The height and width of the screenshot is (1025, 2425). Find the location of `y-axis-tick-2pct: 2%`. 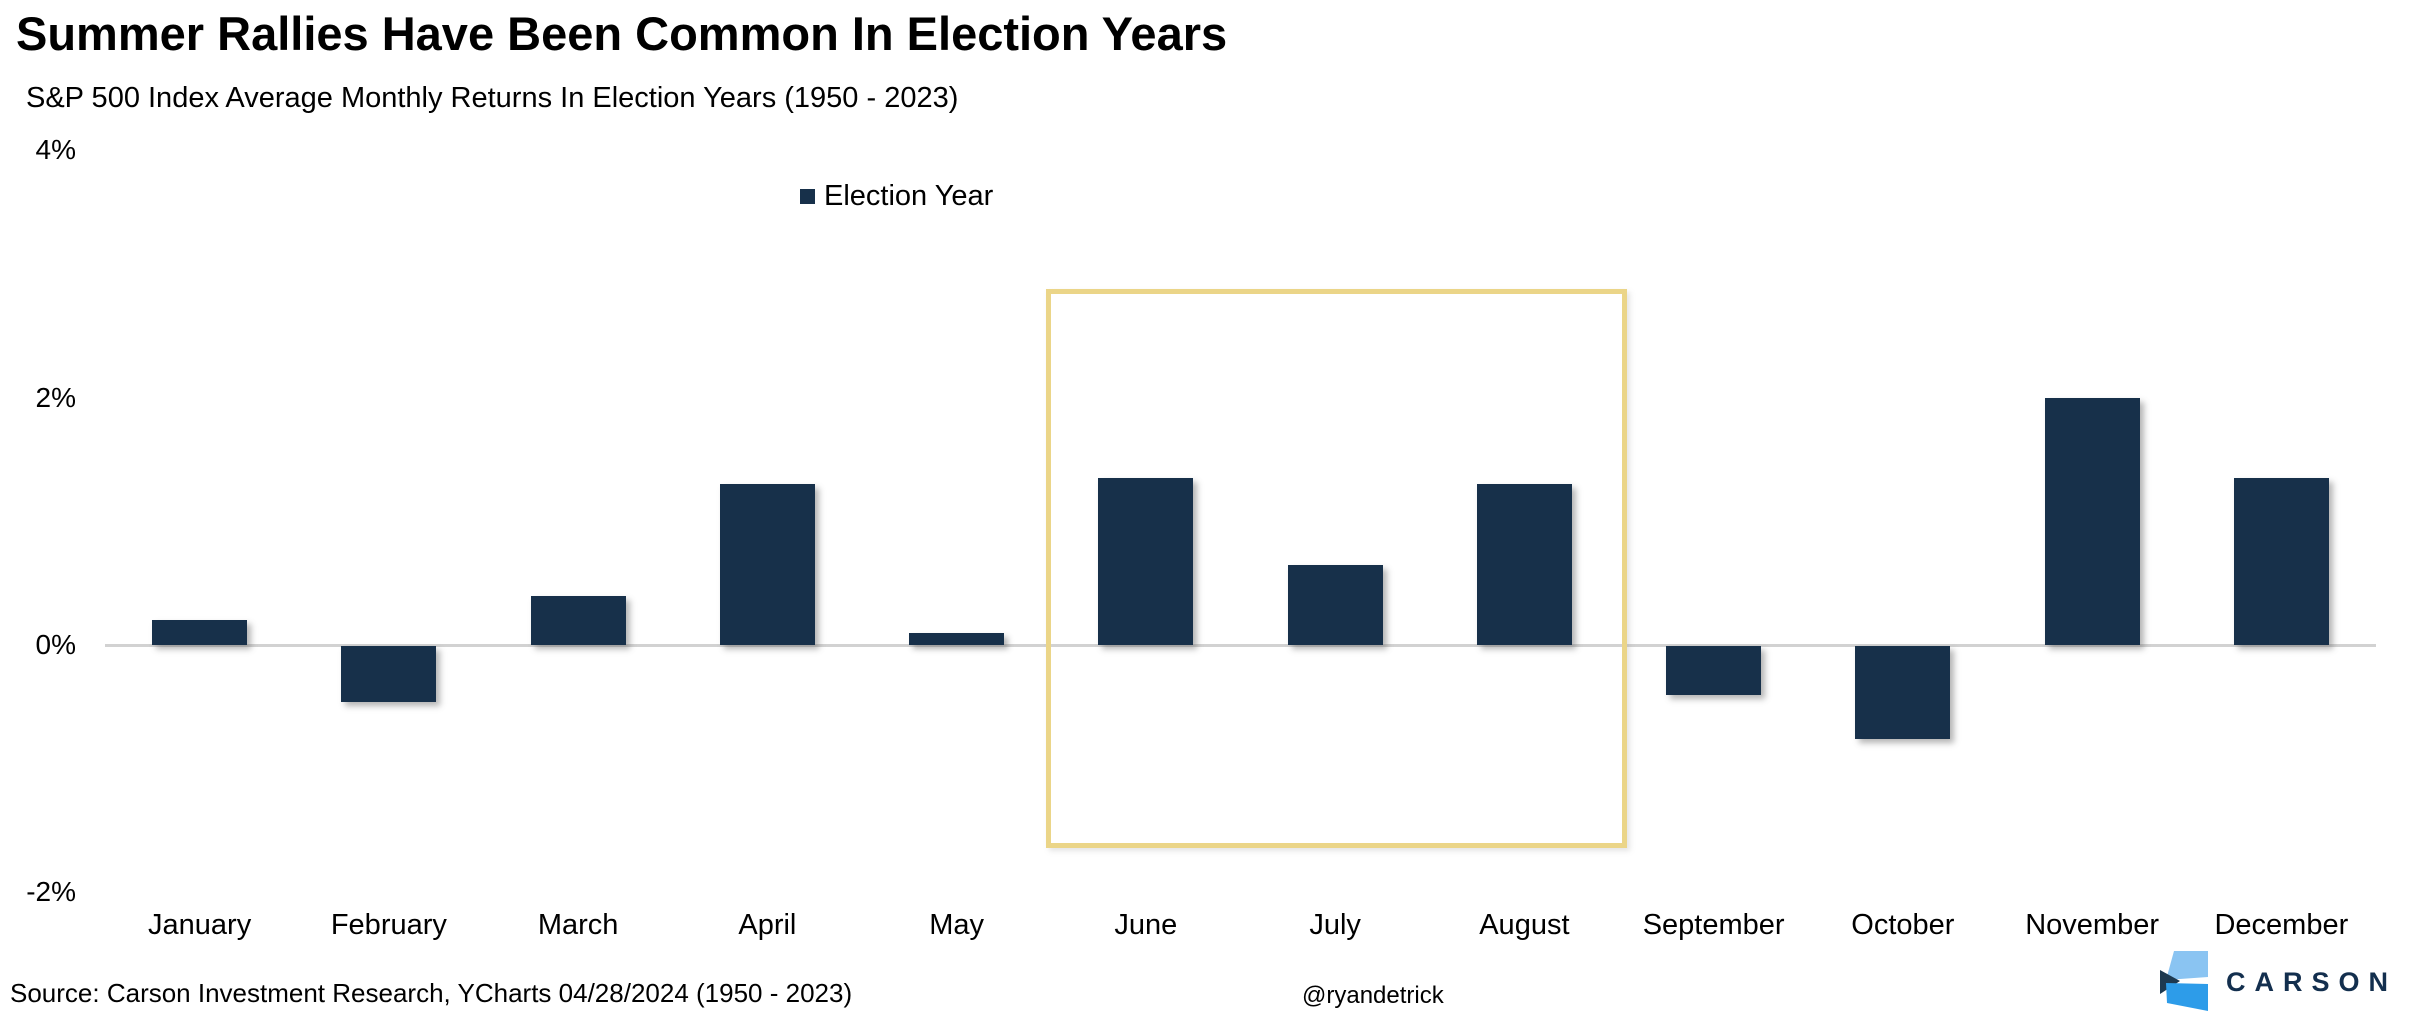

y-axis-tick-2pct: 2% is located at coordinates (55, 397).